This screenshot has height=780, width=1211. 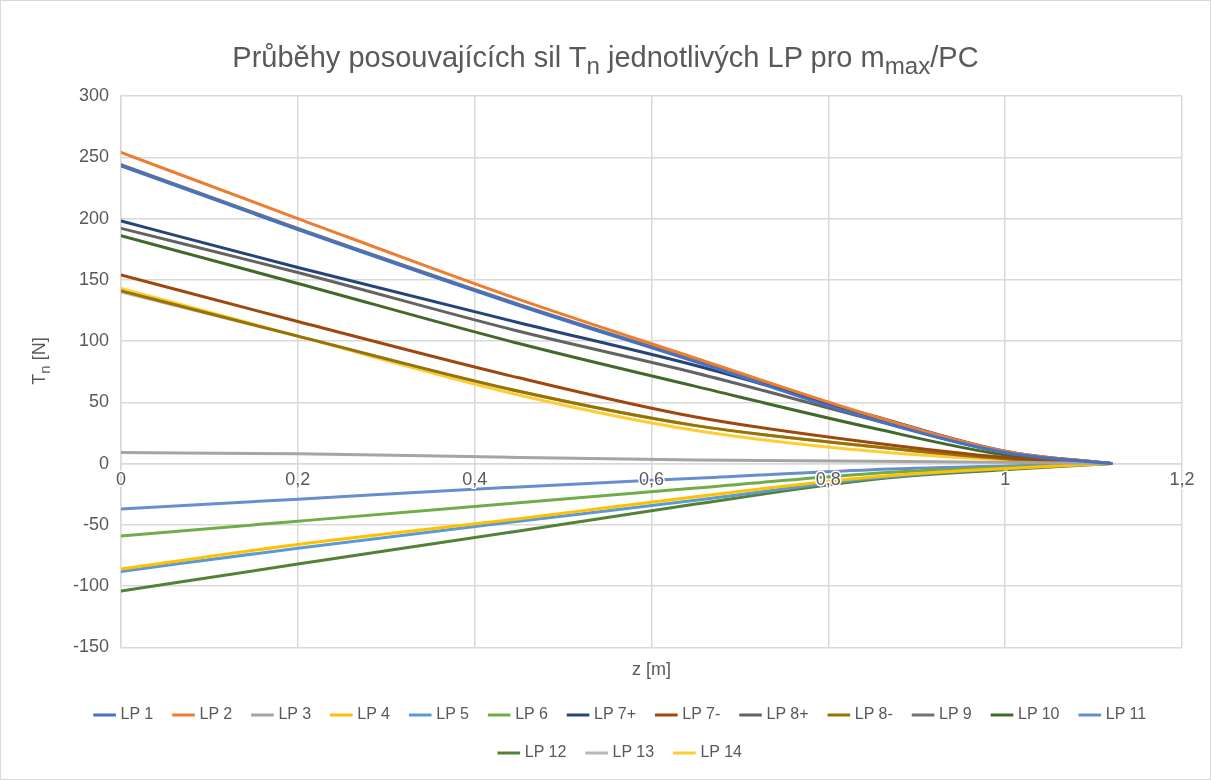 What do you see at coordinates (1182, 479) in the screenshot?
I see `x-tick-label: 1,2` at bounding box center [1182, 479].